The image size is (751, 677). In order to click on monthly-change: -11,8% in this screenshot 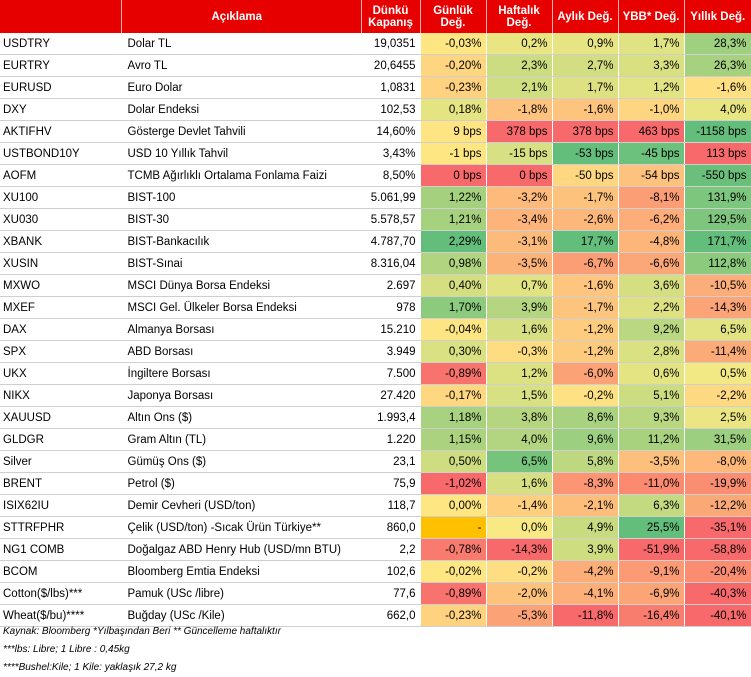, I will do `click(585, 615)`.